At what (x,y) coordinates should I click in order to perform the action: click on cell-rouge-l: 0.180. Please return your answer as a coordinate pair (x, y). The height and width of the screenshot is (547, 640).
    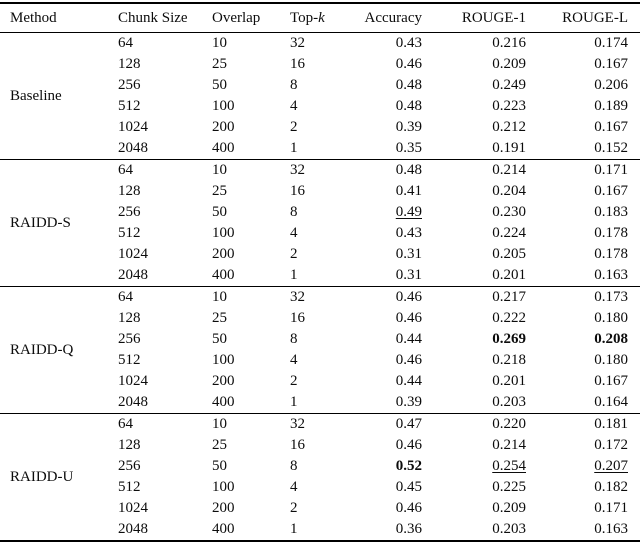
    Looking at the image, I should click on (611, 318).